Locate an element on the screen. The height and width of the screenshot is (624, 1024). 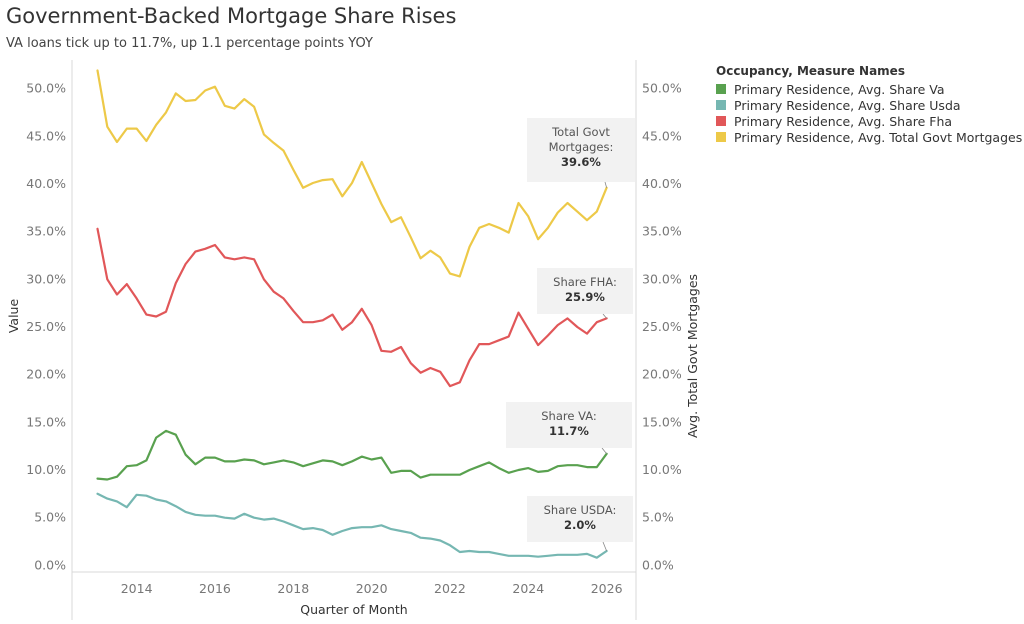
annotation-value: 25.9% is located at coordinates (585, 297).